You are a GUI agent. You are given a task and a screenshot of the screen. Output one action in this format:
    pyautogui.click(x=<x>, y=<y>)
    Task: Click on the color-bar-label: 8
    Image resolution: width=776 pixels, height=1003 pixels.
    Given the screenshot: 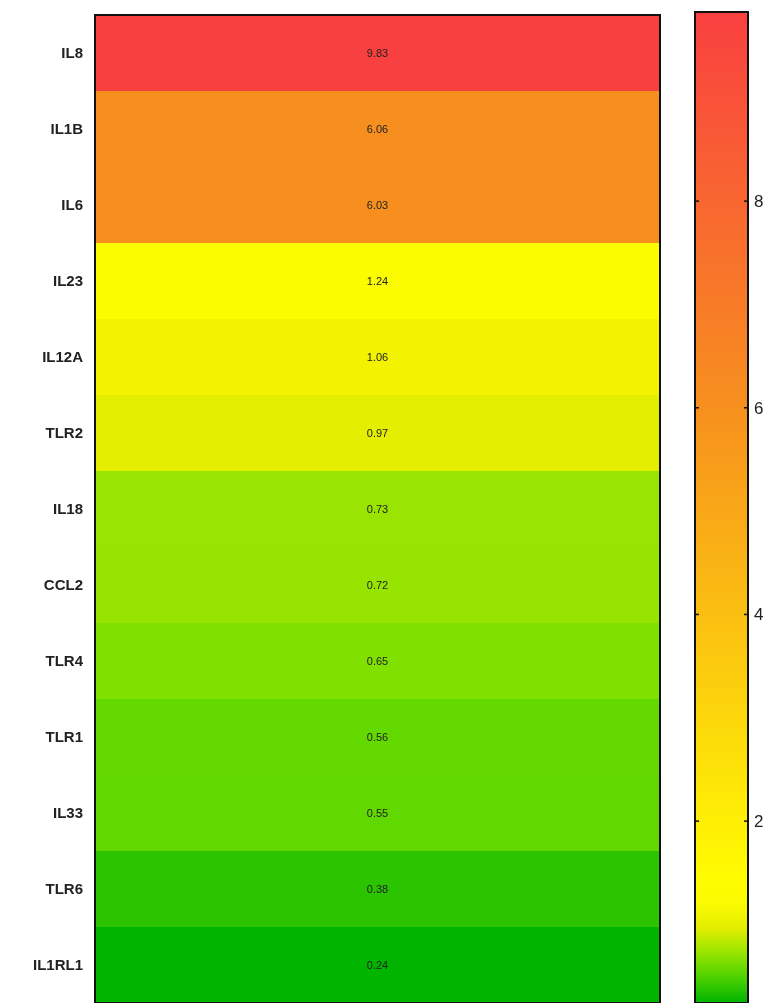 What is the action you would take?
    pyautogui.click(x=759, y=202)
    